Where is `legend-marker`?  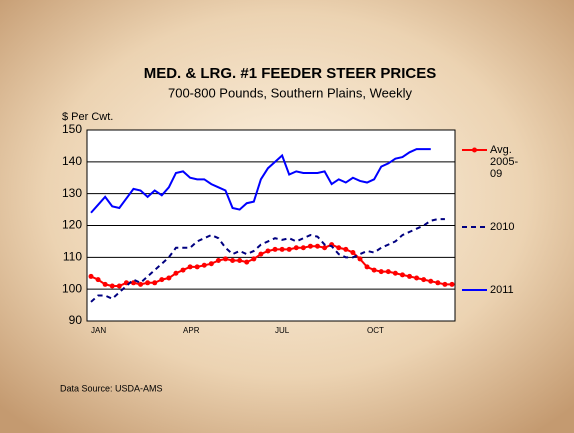 legend-marker is located at coordinates (474, 150).